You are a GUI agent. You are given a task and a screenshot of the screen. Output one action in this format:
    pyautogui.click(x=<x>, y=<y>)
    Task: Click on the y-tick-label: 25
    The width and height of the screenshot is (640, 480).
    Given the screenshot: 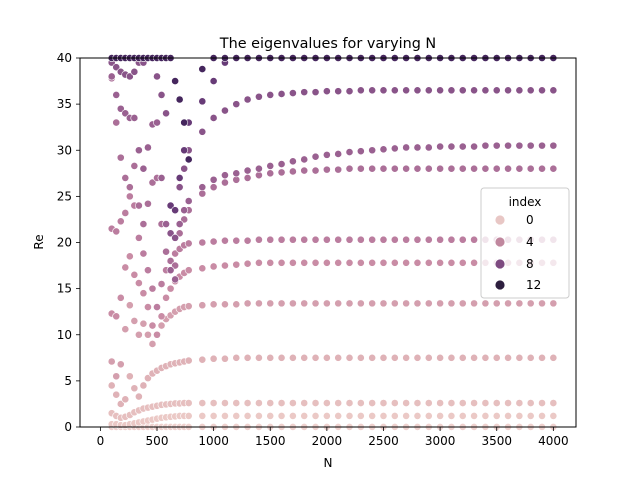 What is the action you would take?
    pyautogui.click(x=64, y=196)
    